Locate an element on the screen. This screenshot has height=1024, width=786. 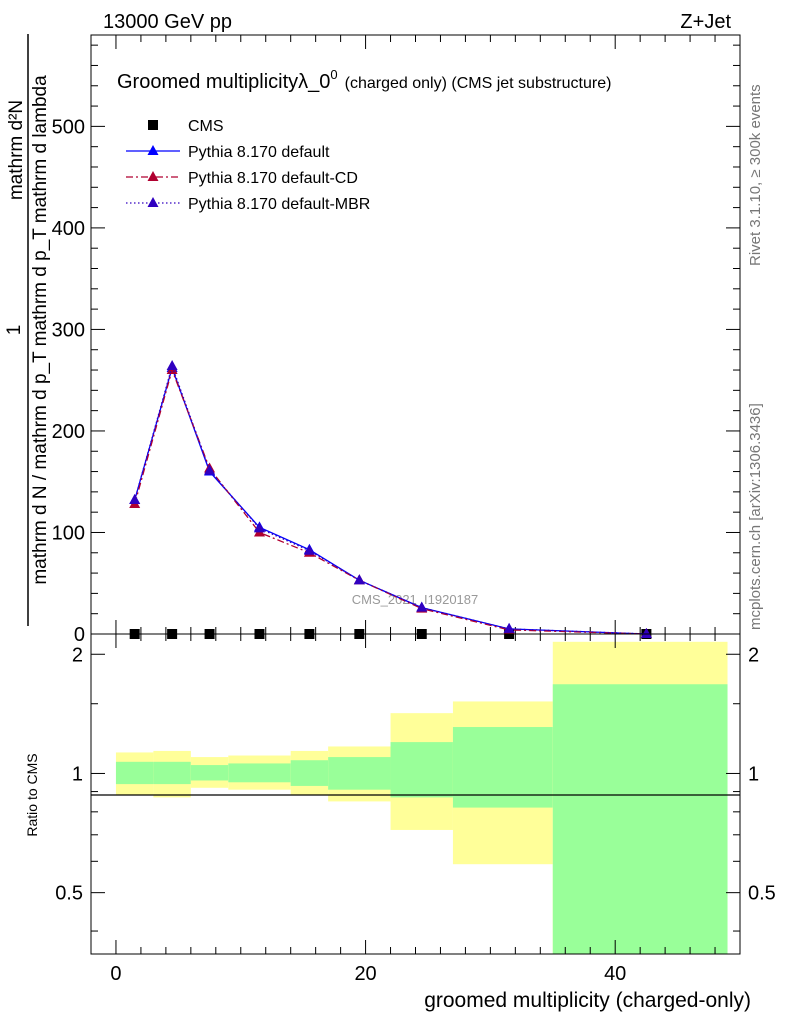
legend-label-3: Pythia 8.170 default-MBR is located at coordinates (279, 204).